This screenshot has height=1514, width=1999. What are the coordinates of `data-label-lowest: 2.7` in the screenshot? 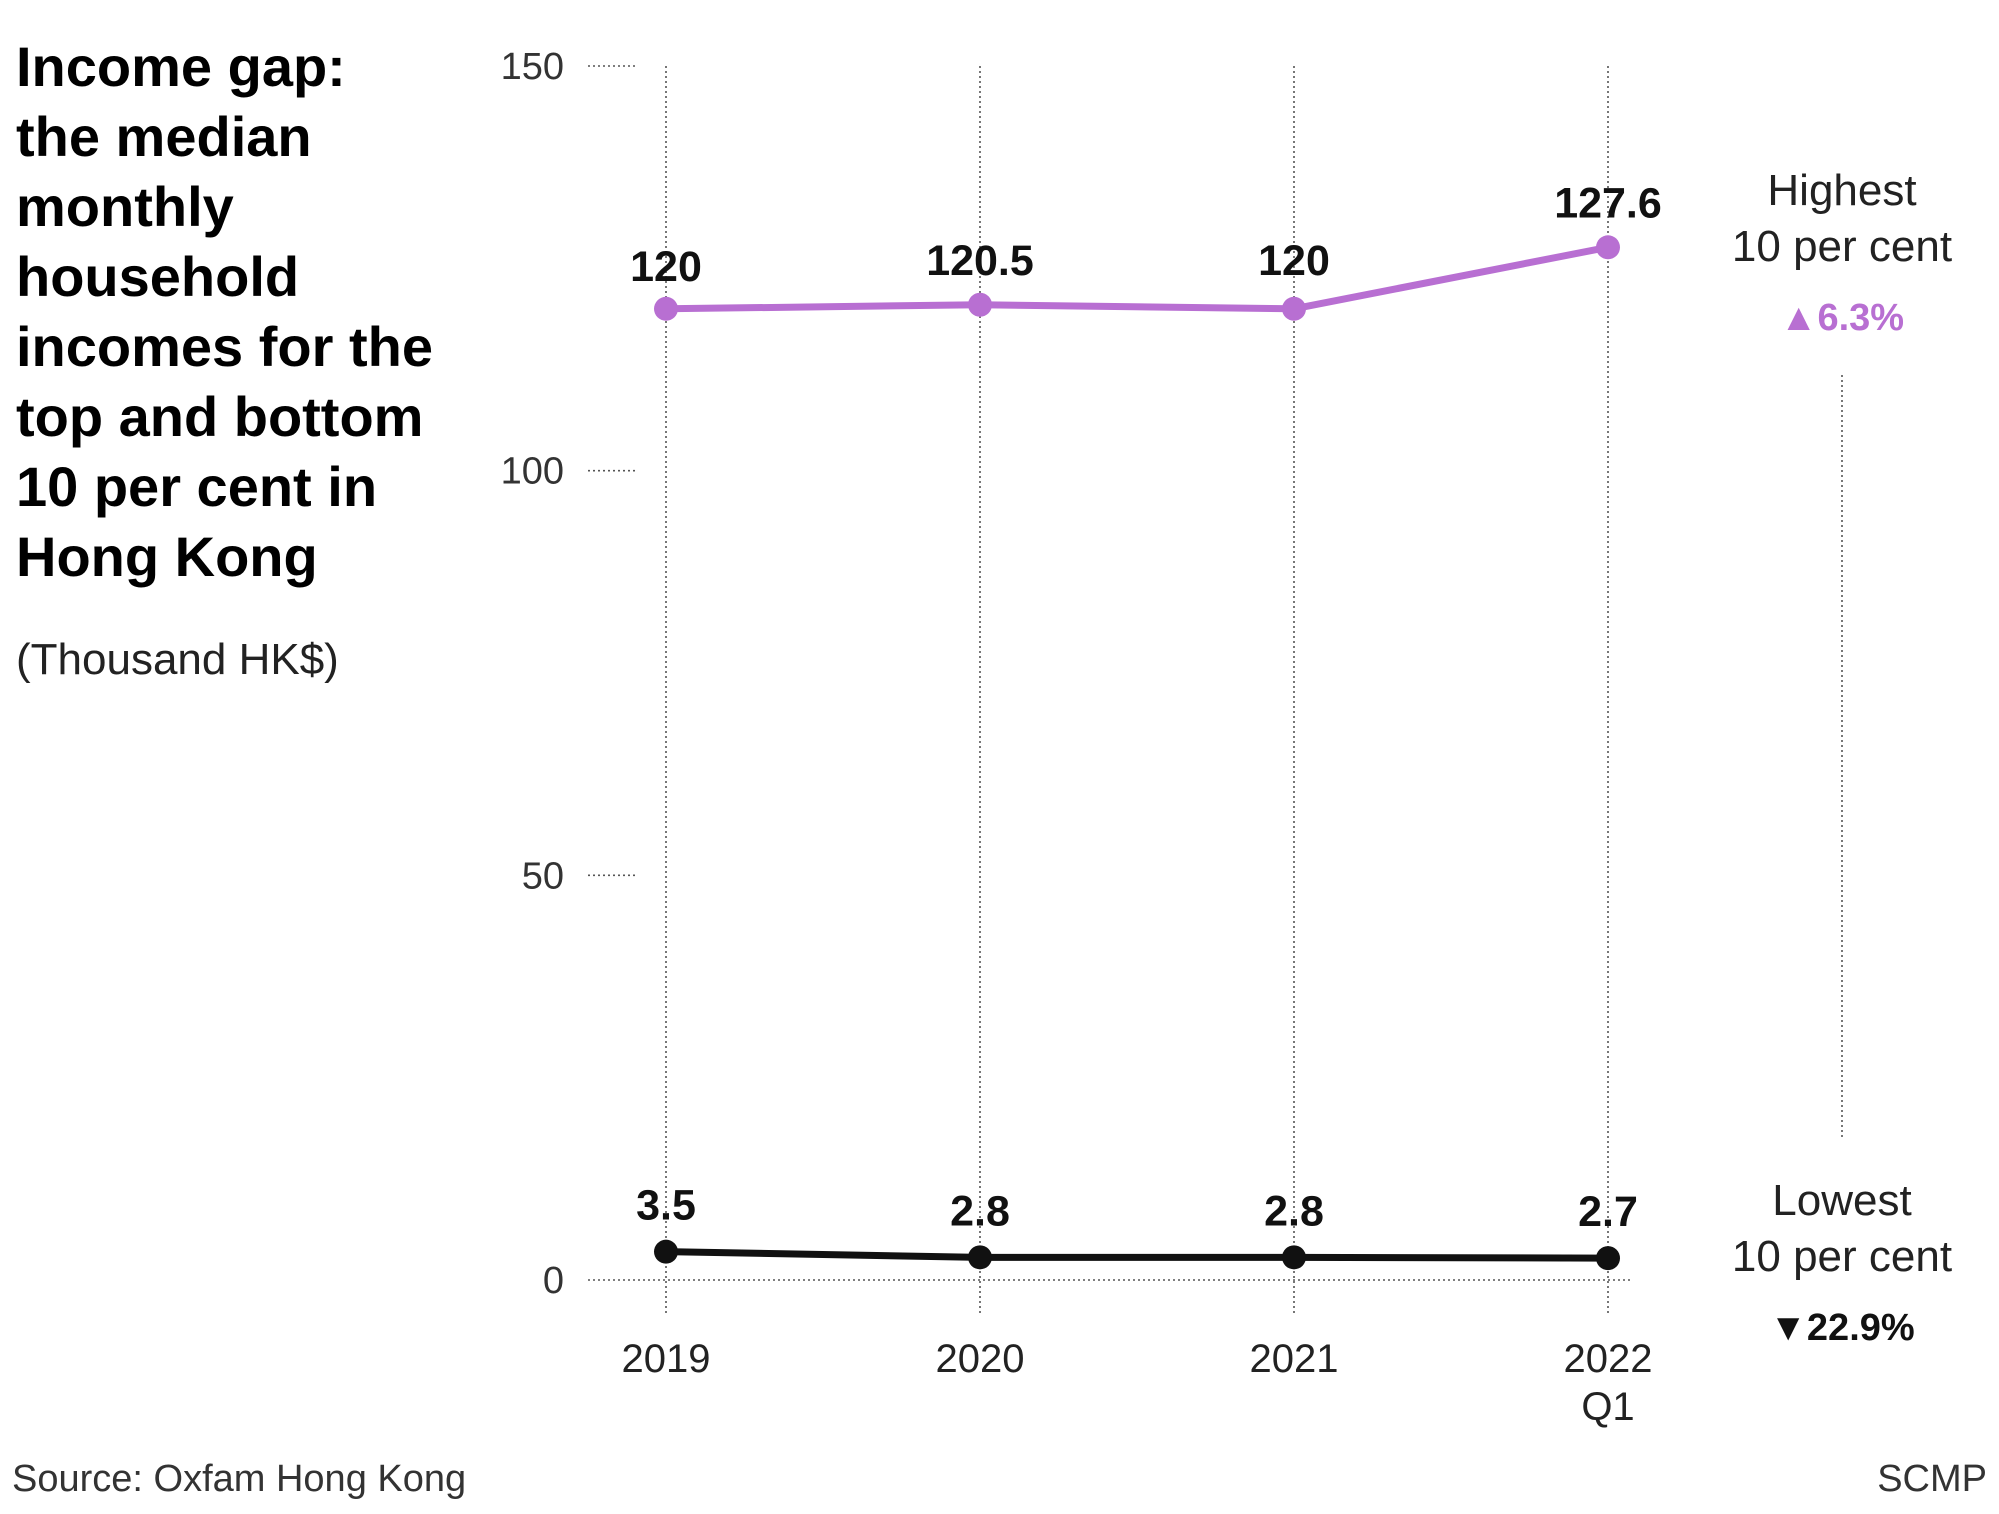 It's located at (1608, 1212).